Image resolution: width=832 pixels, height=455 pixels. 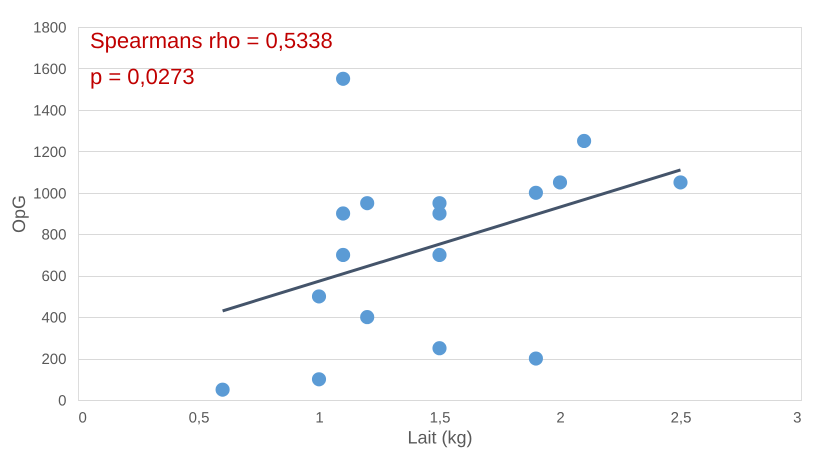 What do you see at coordinates (142, 76) in the screenshot?
I see `annotation: p = 0,0273` at bounding box center [142, 76].